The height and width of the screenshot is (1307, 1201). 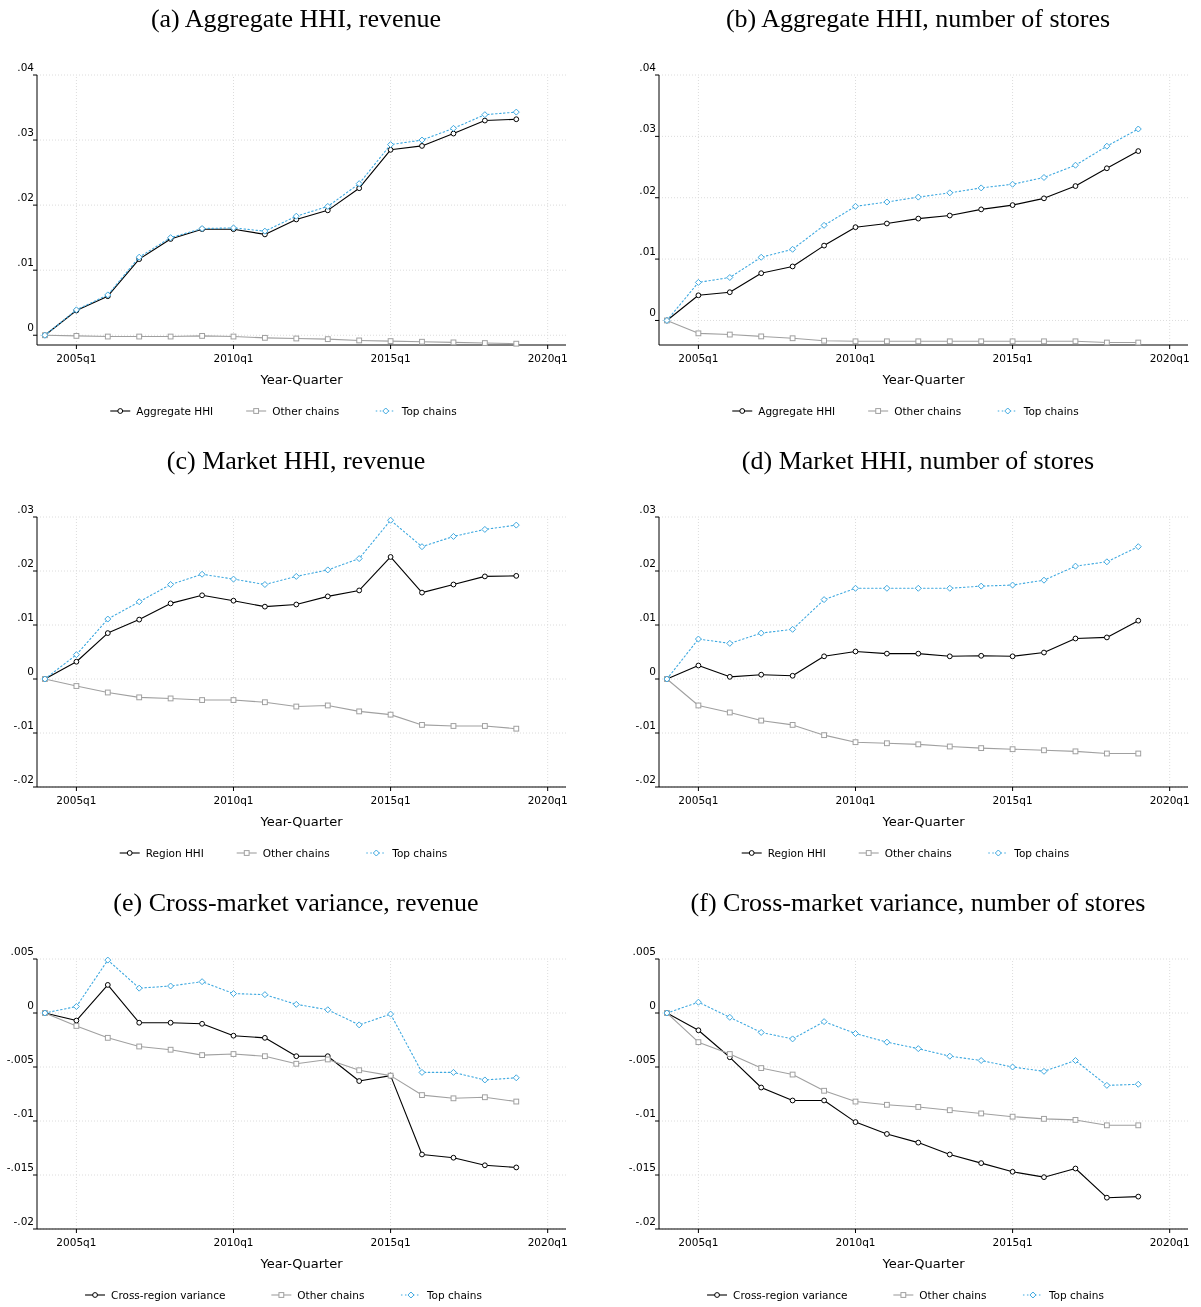 I want to click on chart-title: (f) Cross-market variance, number of stores, so click(x=918, y=902).